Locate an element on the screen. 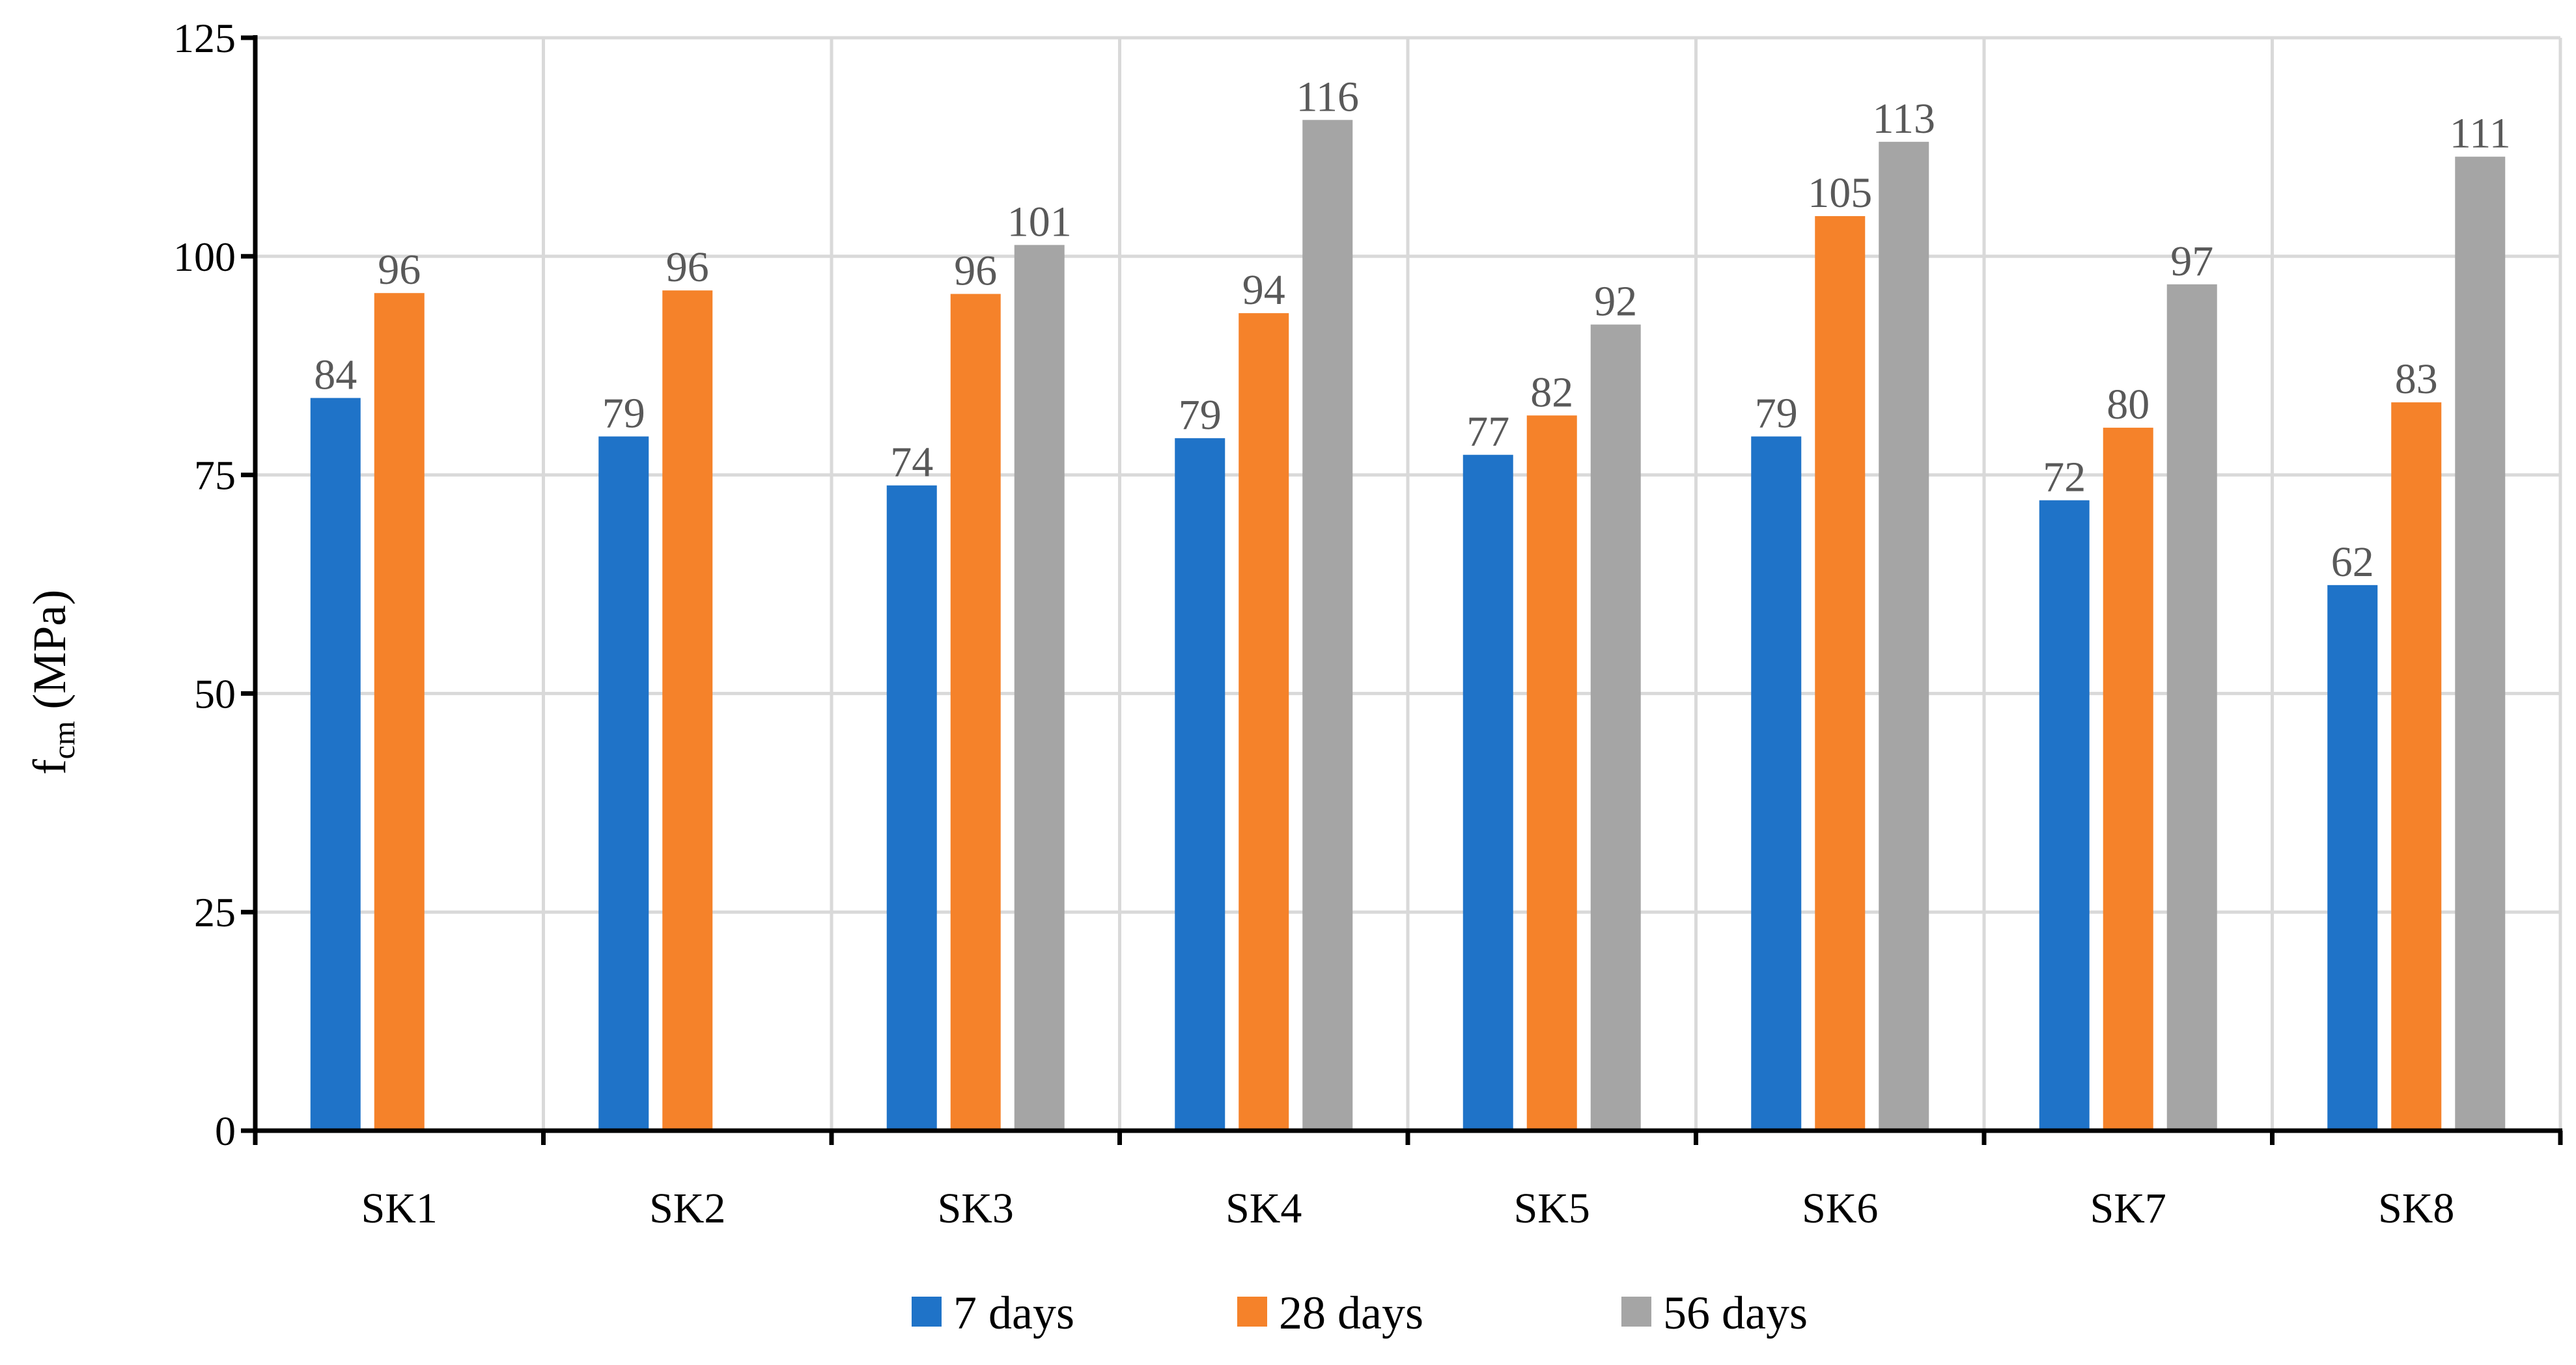 Image resolution: width=2576 pixels, height=1365 pixels. data-label: 84 is located at coordinates (336, 375).